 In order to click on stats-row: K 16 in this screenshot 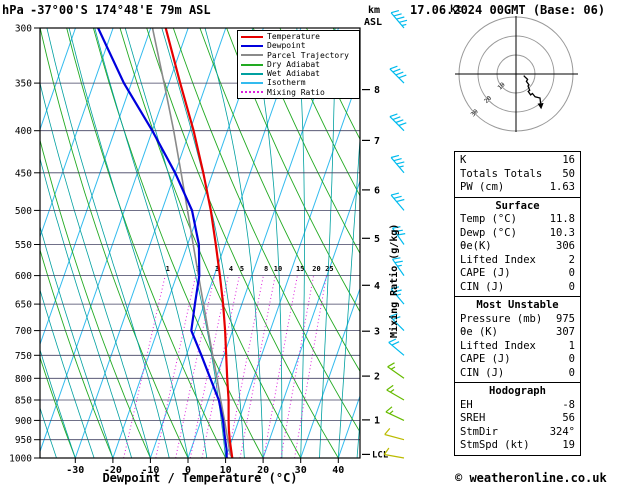, I will do `click(517, 161)`.